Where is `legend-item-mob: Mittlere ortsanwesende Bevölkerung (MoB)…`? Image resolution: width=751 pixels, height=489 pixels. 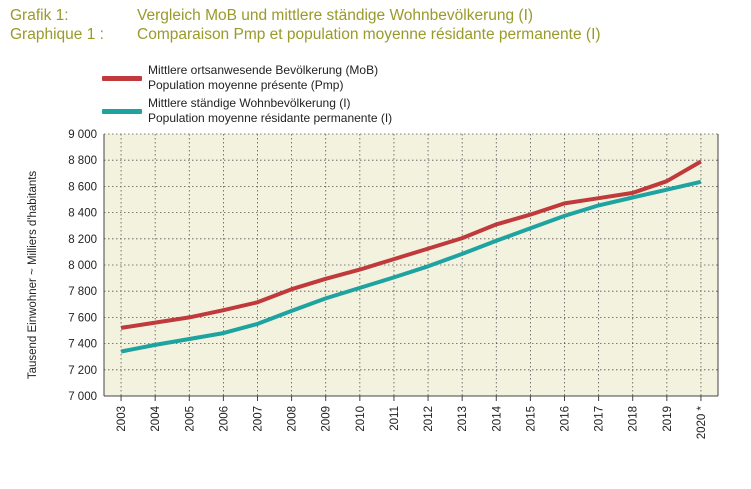
legend-item-mob: Mittlere ortsanwesende Bevölkerung (MoB)… is located at coordinates (247, 78).